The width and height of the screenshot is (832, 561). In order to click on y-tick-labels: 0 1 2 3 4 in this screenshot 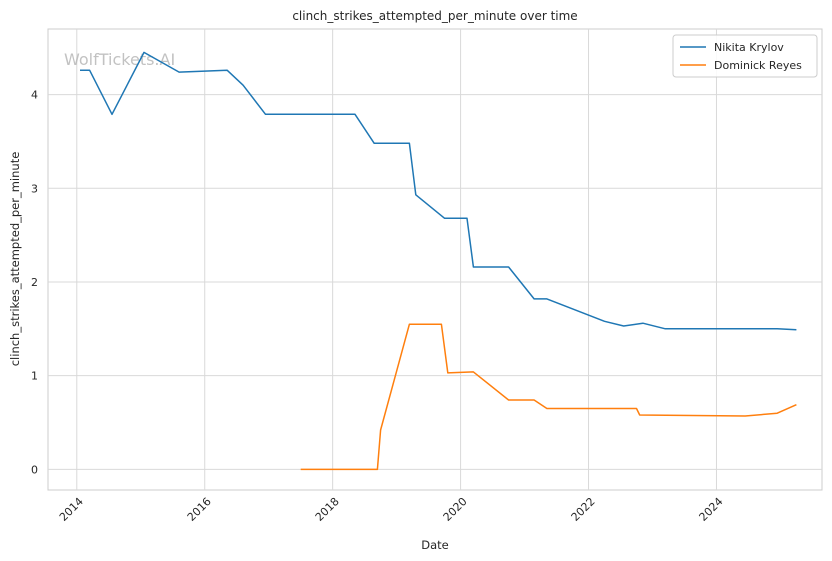, I will do `click(34, 283)`.